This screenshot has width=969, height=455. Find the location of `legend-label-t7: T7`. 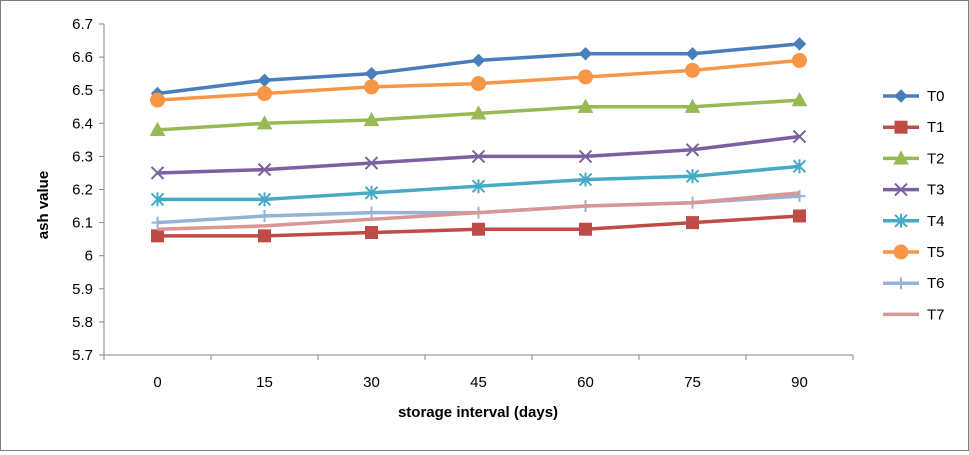

legend-label-t7: T7 is located at coordinates (936, 314).